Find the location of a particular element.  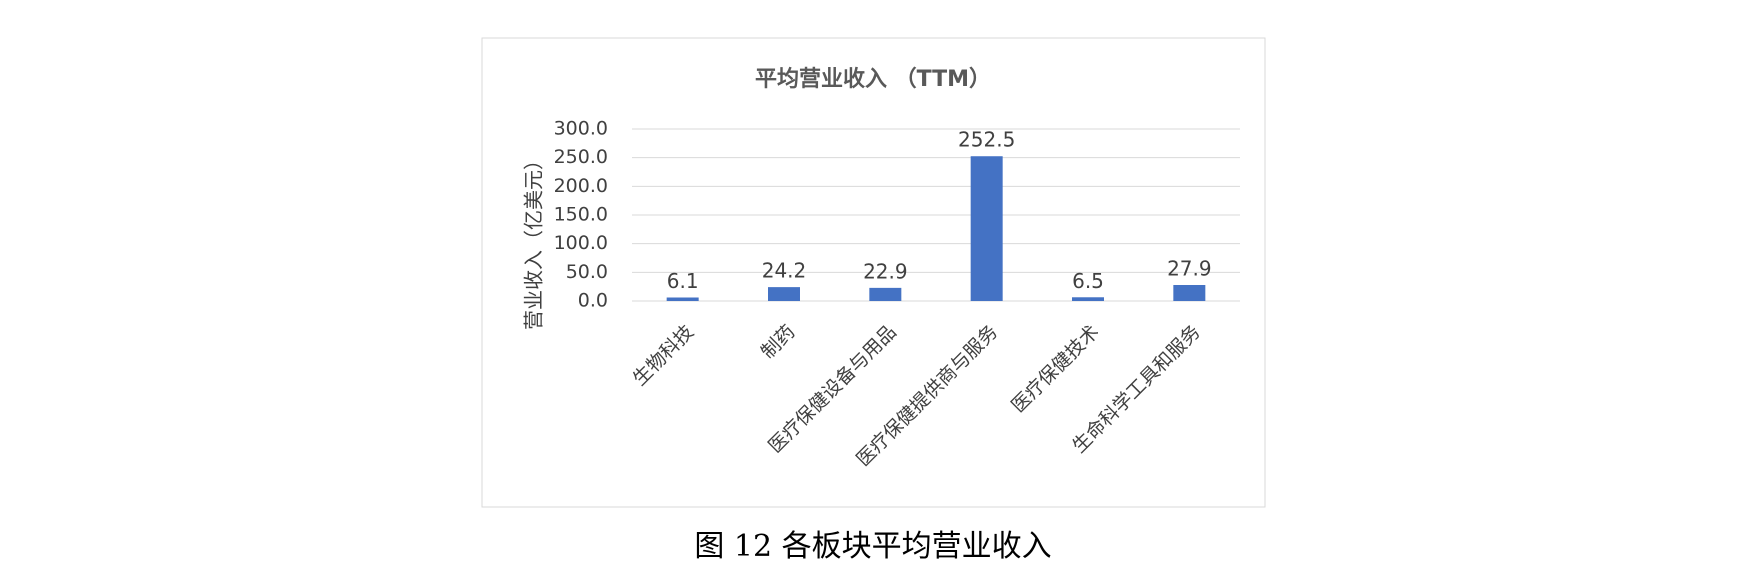

y-tick-label: 50.0 is located at coordinates (587, 272).